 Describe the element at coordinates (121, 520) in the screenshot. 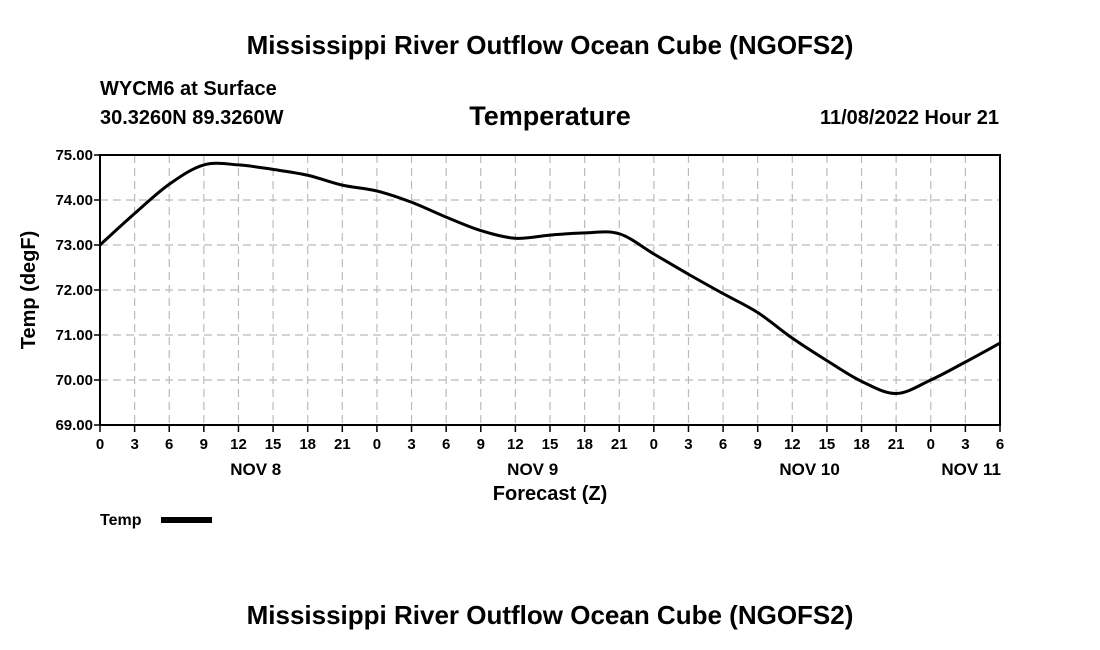

I see `legend-label: Temp` at that location.